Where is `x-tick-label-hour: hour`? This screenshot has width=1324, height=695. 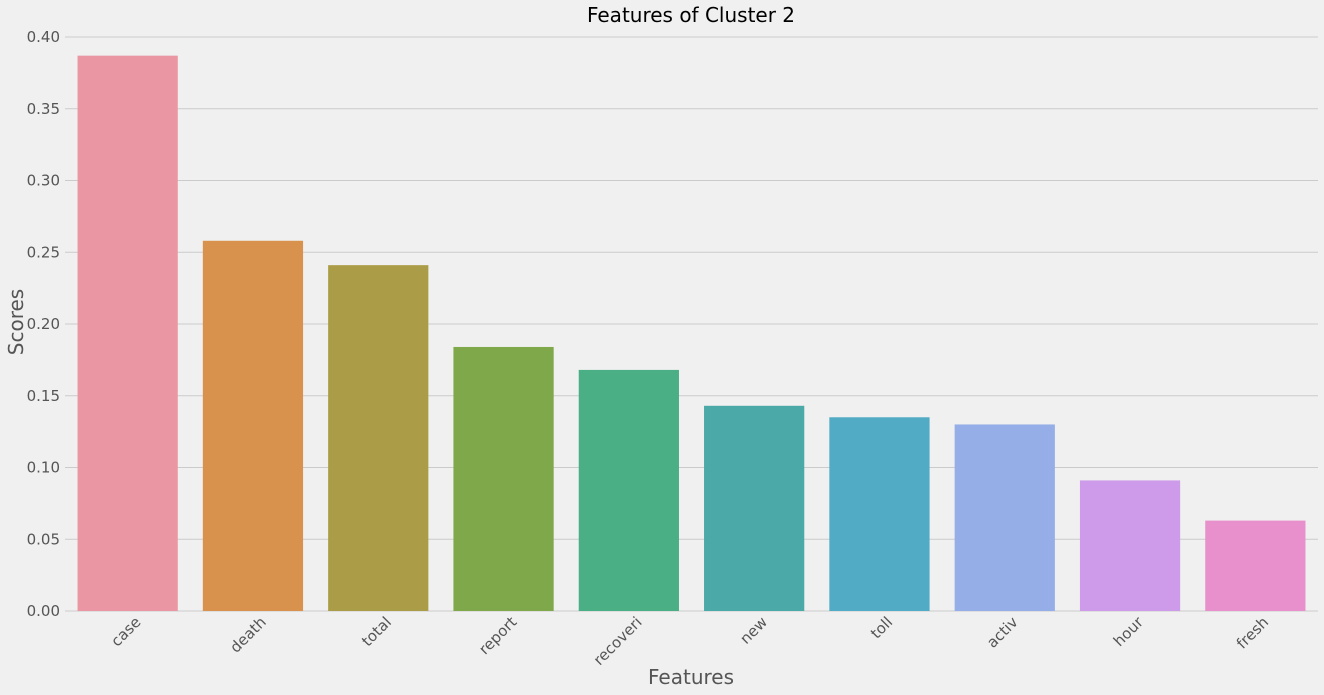 x-tick-label-hour: hour is located at coordinates (1129, 632).